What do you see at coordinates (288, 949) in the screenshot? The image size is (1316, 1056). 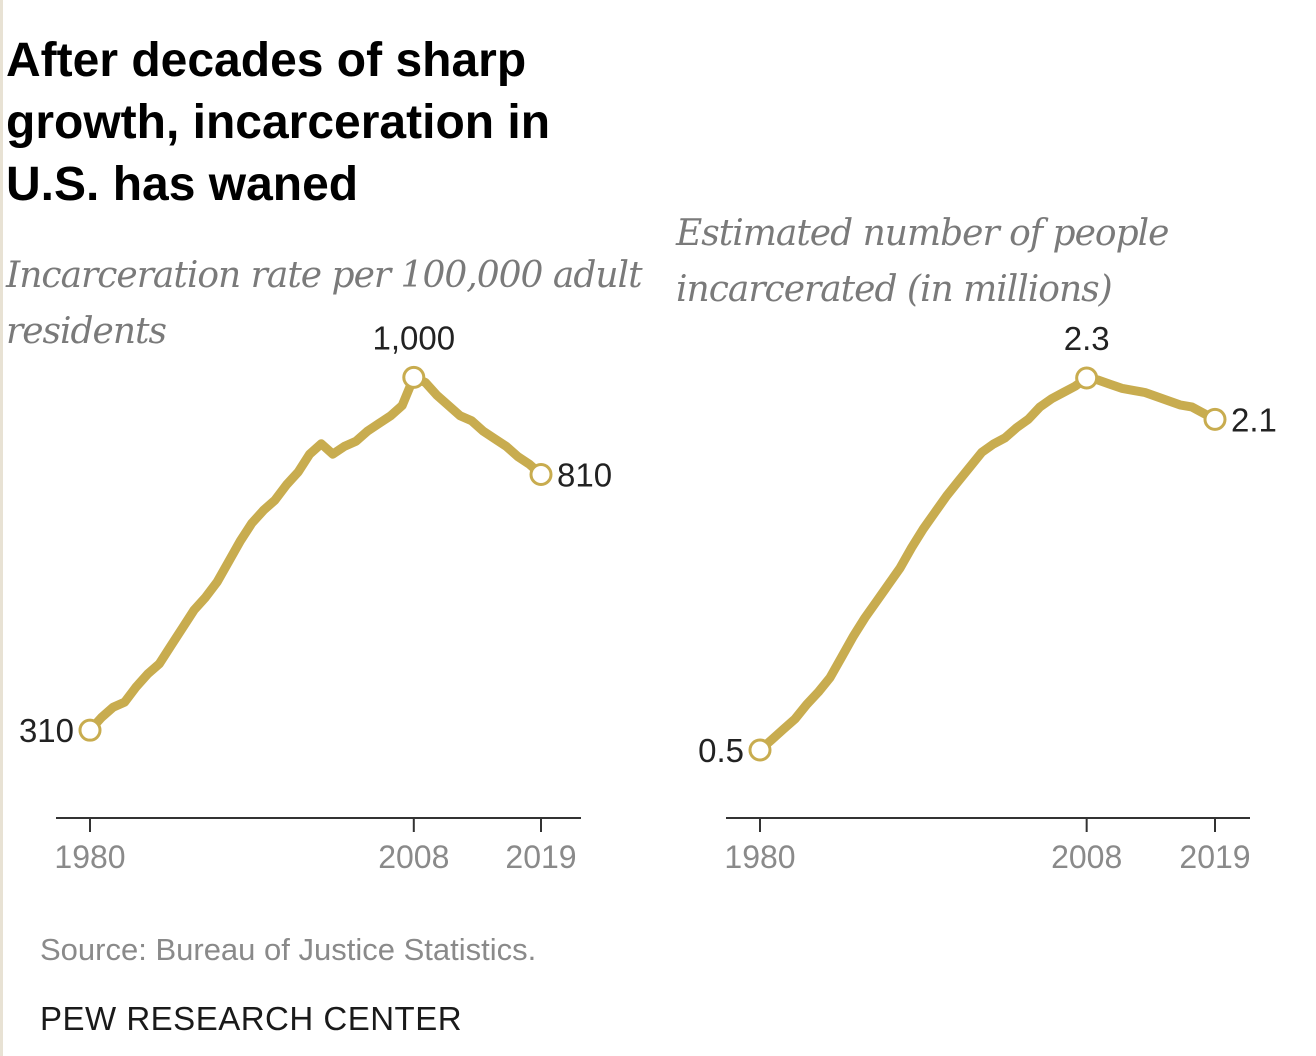 I see `source-note: Source: Bureau of Justice Statistics.` at bounding box center [288, 949].